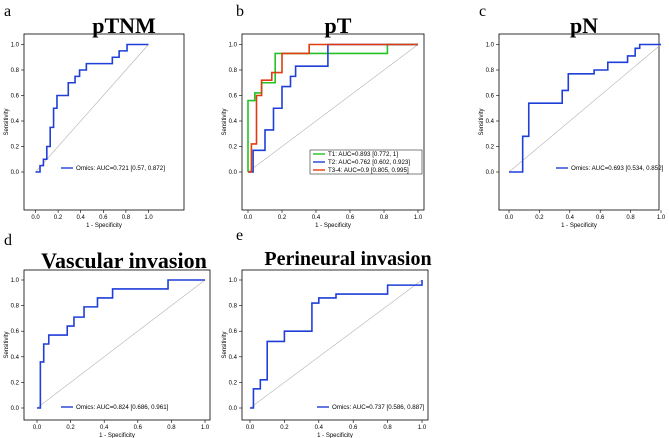  What do you see at coordinates (240, 11) in the screenshot?
I see `panel-letter: b` at bounding box center [240, 11].